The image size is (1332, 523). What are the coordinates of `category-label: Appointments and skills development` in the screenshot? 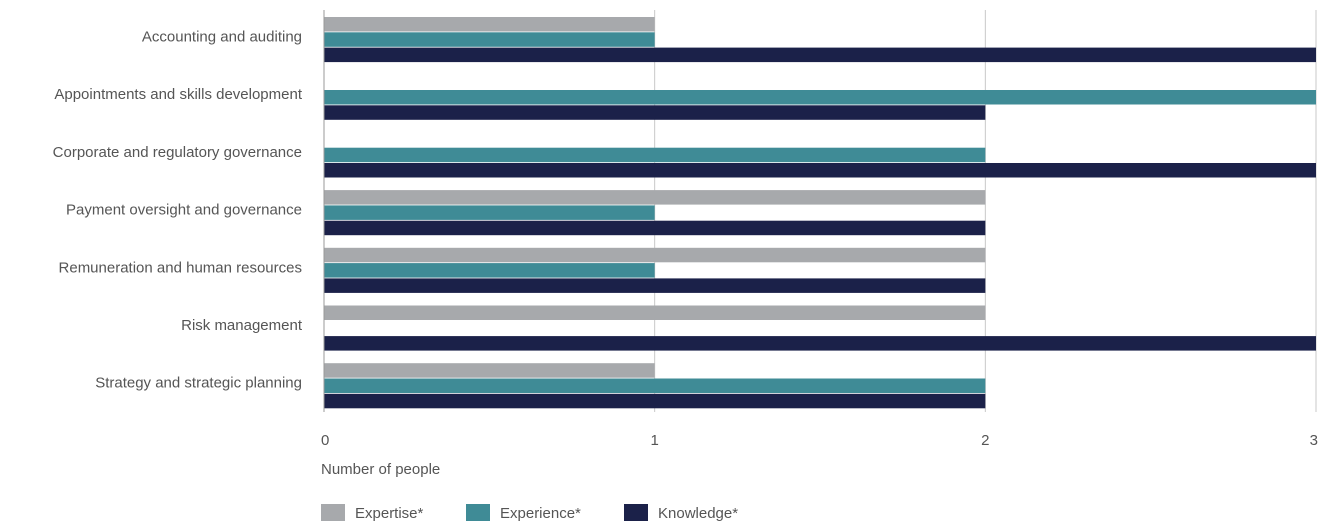 It's located at (178, 94).